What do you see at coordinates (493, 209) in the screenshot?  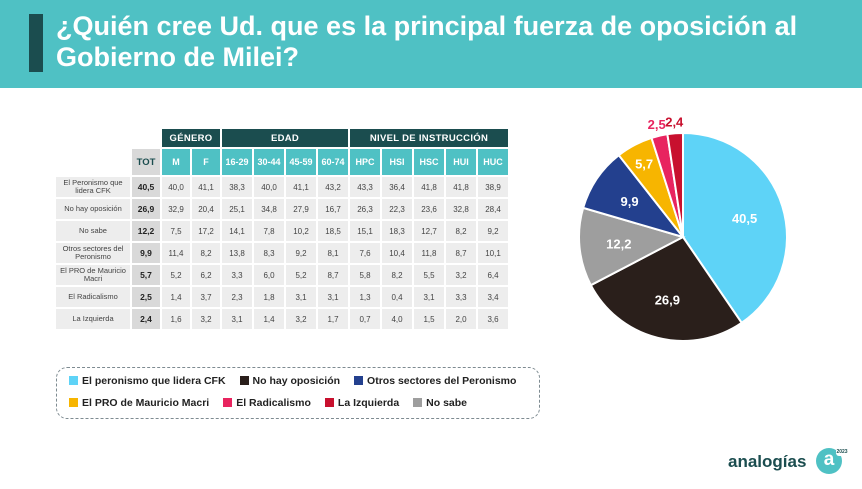 I see `cell-value: 28,4` at bounding box center [493, 209].